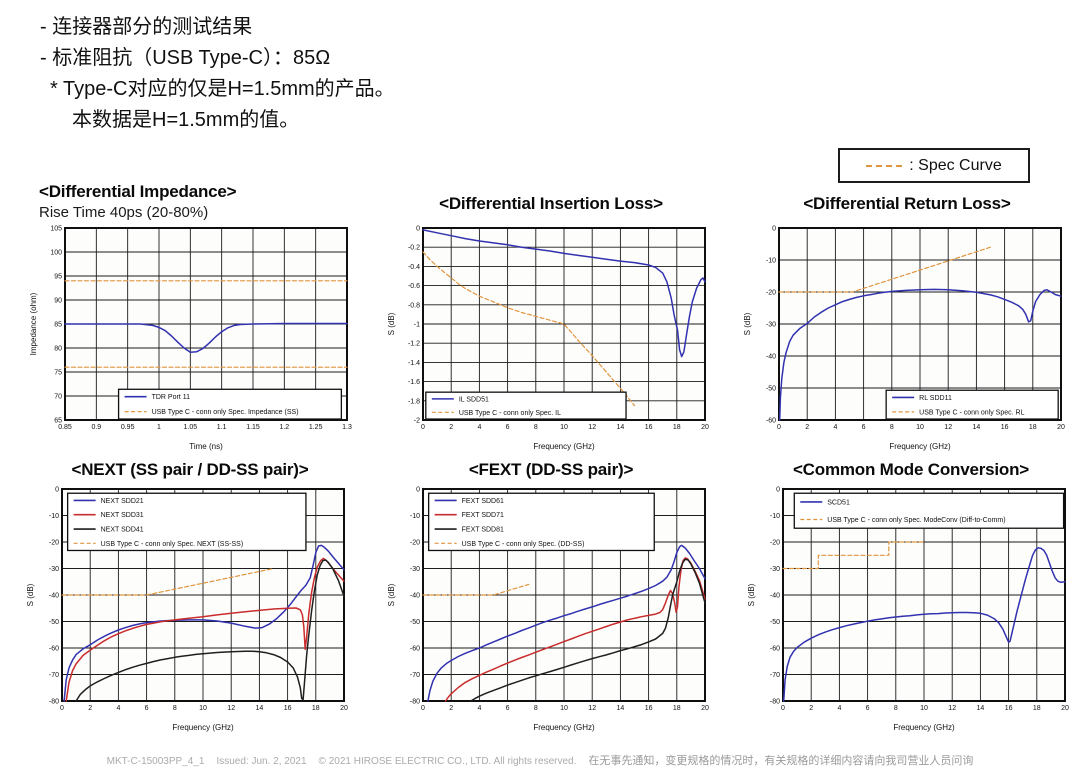  What do you see at coordinates (417, 325) in the screenshot?
I see `y-tick-label: -1` at bounding box center [417, 325].